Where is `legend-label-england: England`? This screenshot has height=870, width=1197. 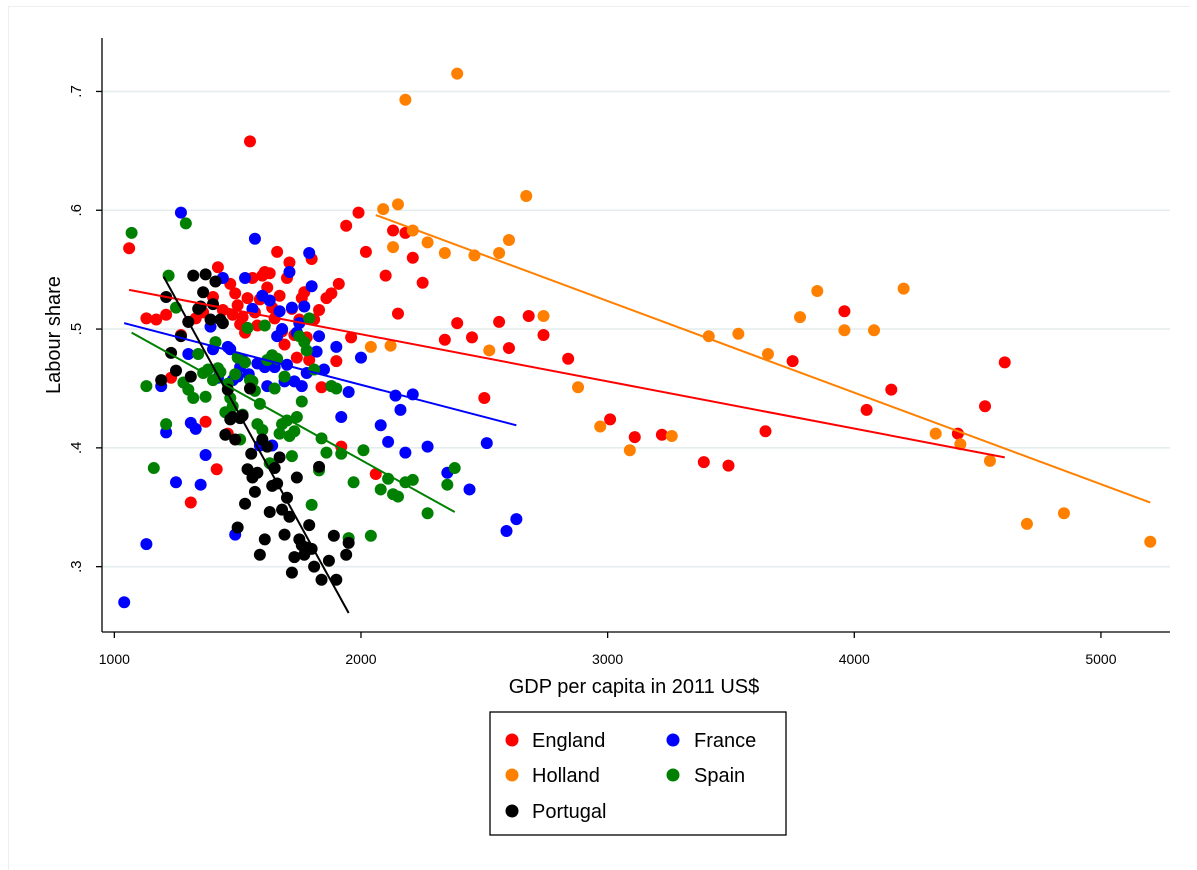 legend-label-england: England is located at coordinates (568, 741).